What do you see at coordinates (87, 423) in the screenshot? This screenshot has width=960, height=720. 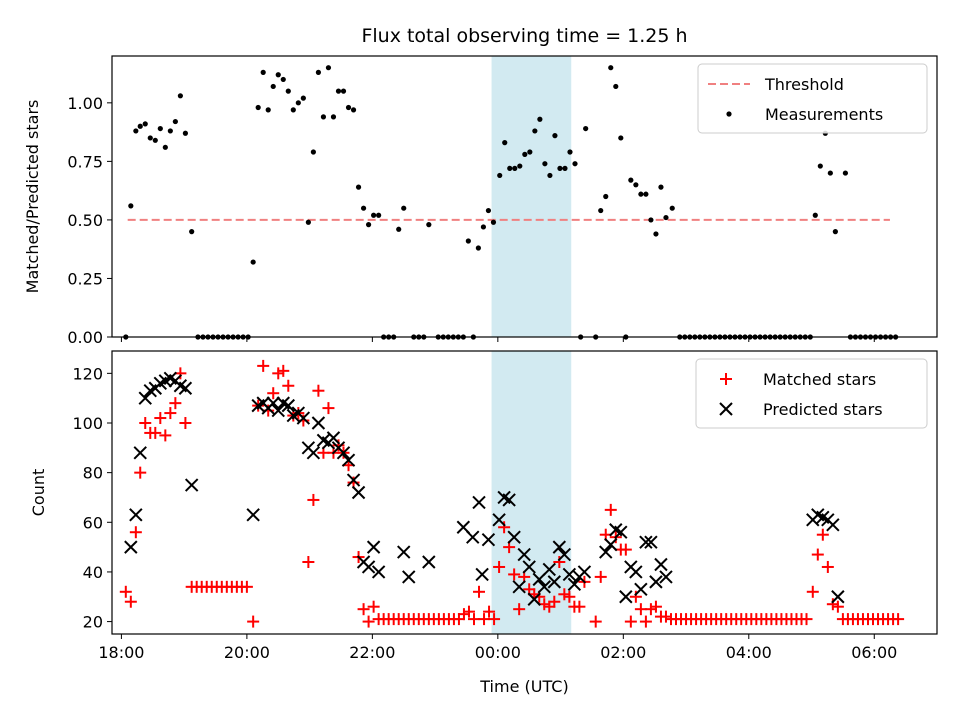 I see `bottom-y-tick-label: 100` at bounding box center [87, 423].